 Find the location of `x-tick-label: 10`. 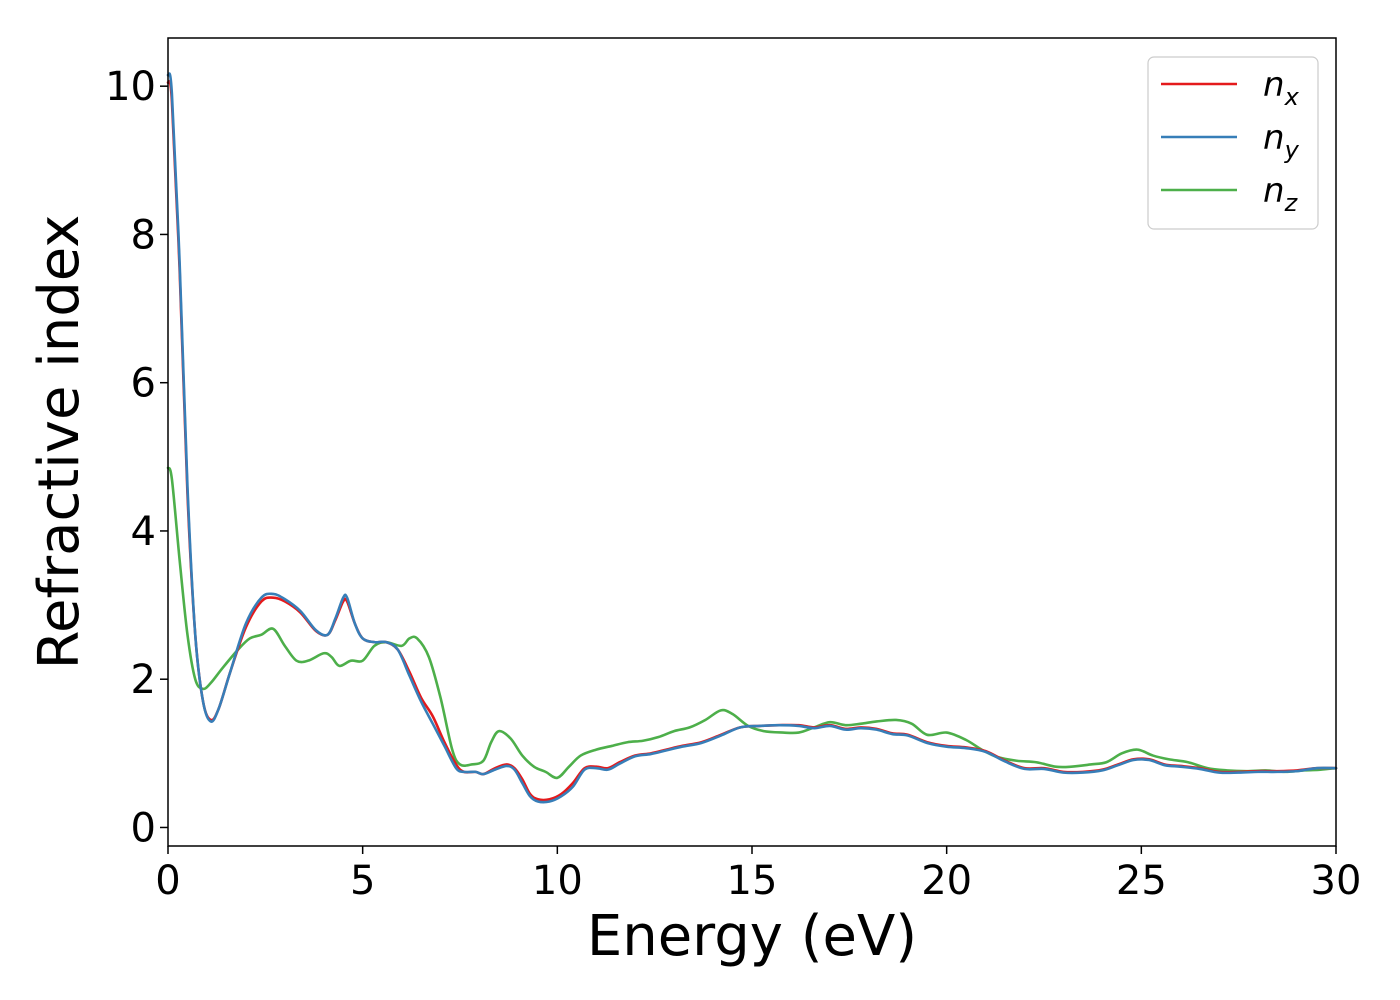

x-tick-label: 10 is located at coordinates (557, 881).